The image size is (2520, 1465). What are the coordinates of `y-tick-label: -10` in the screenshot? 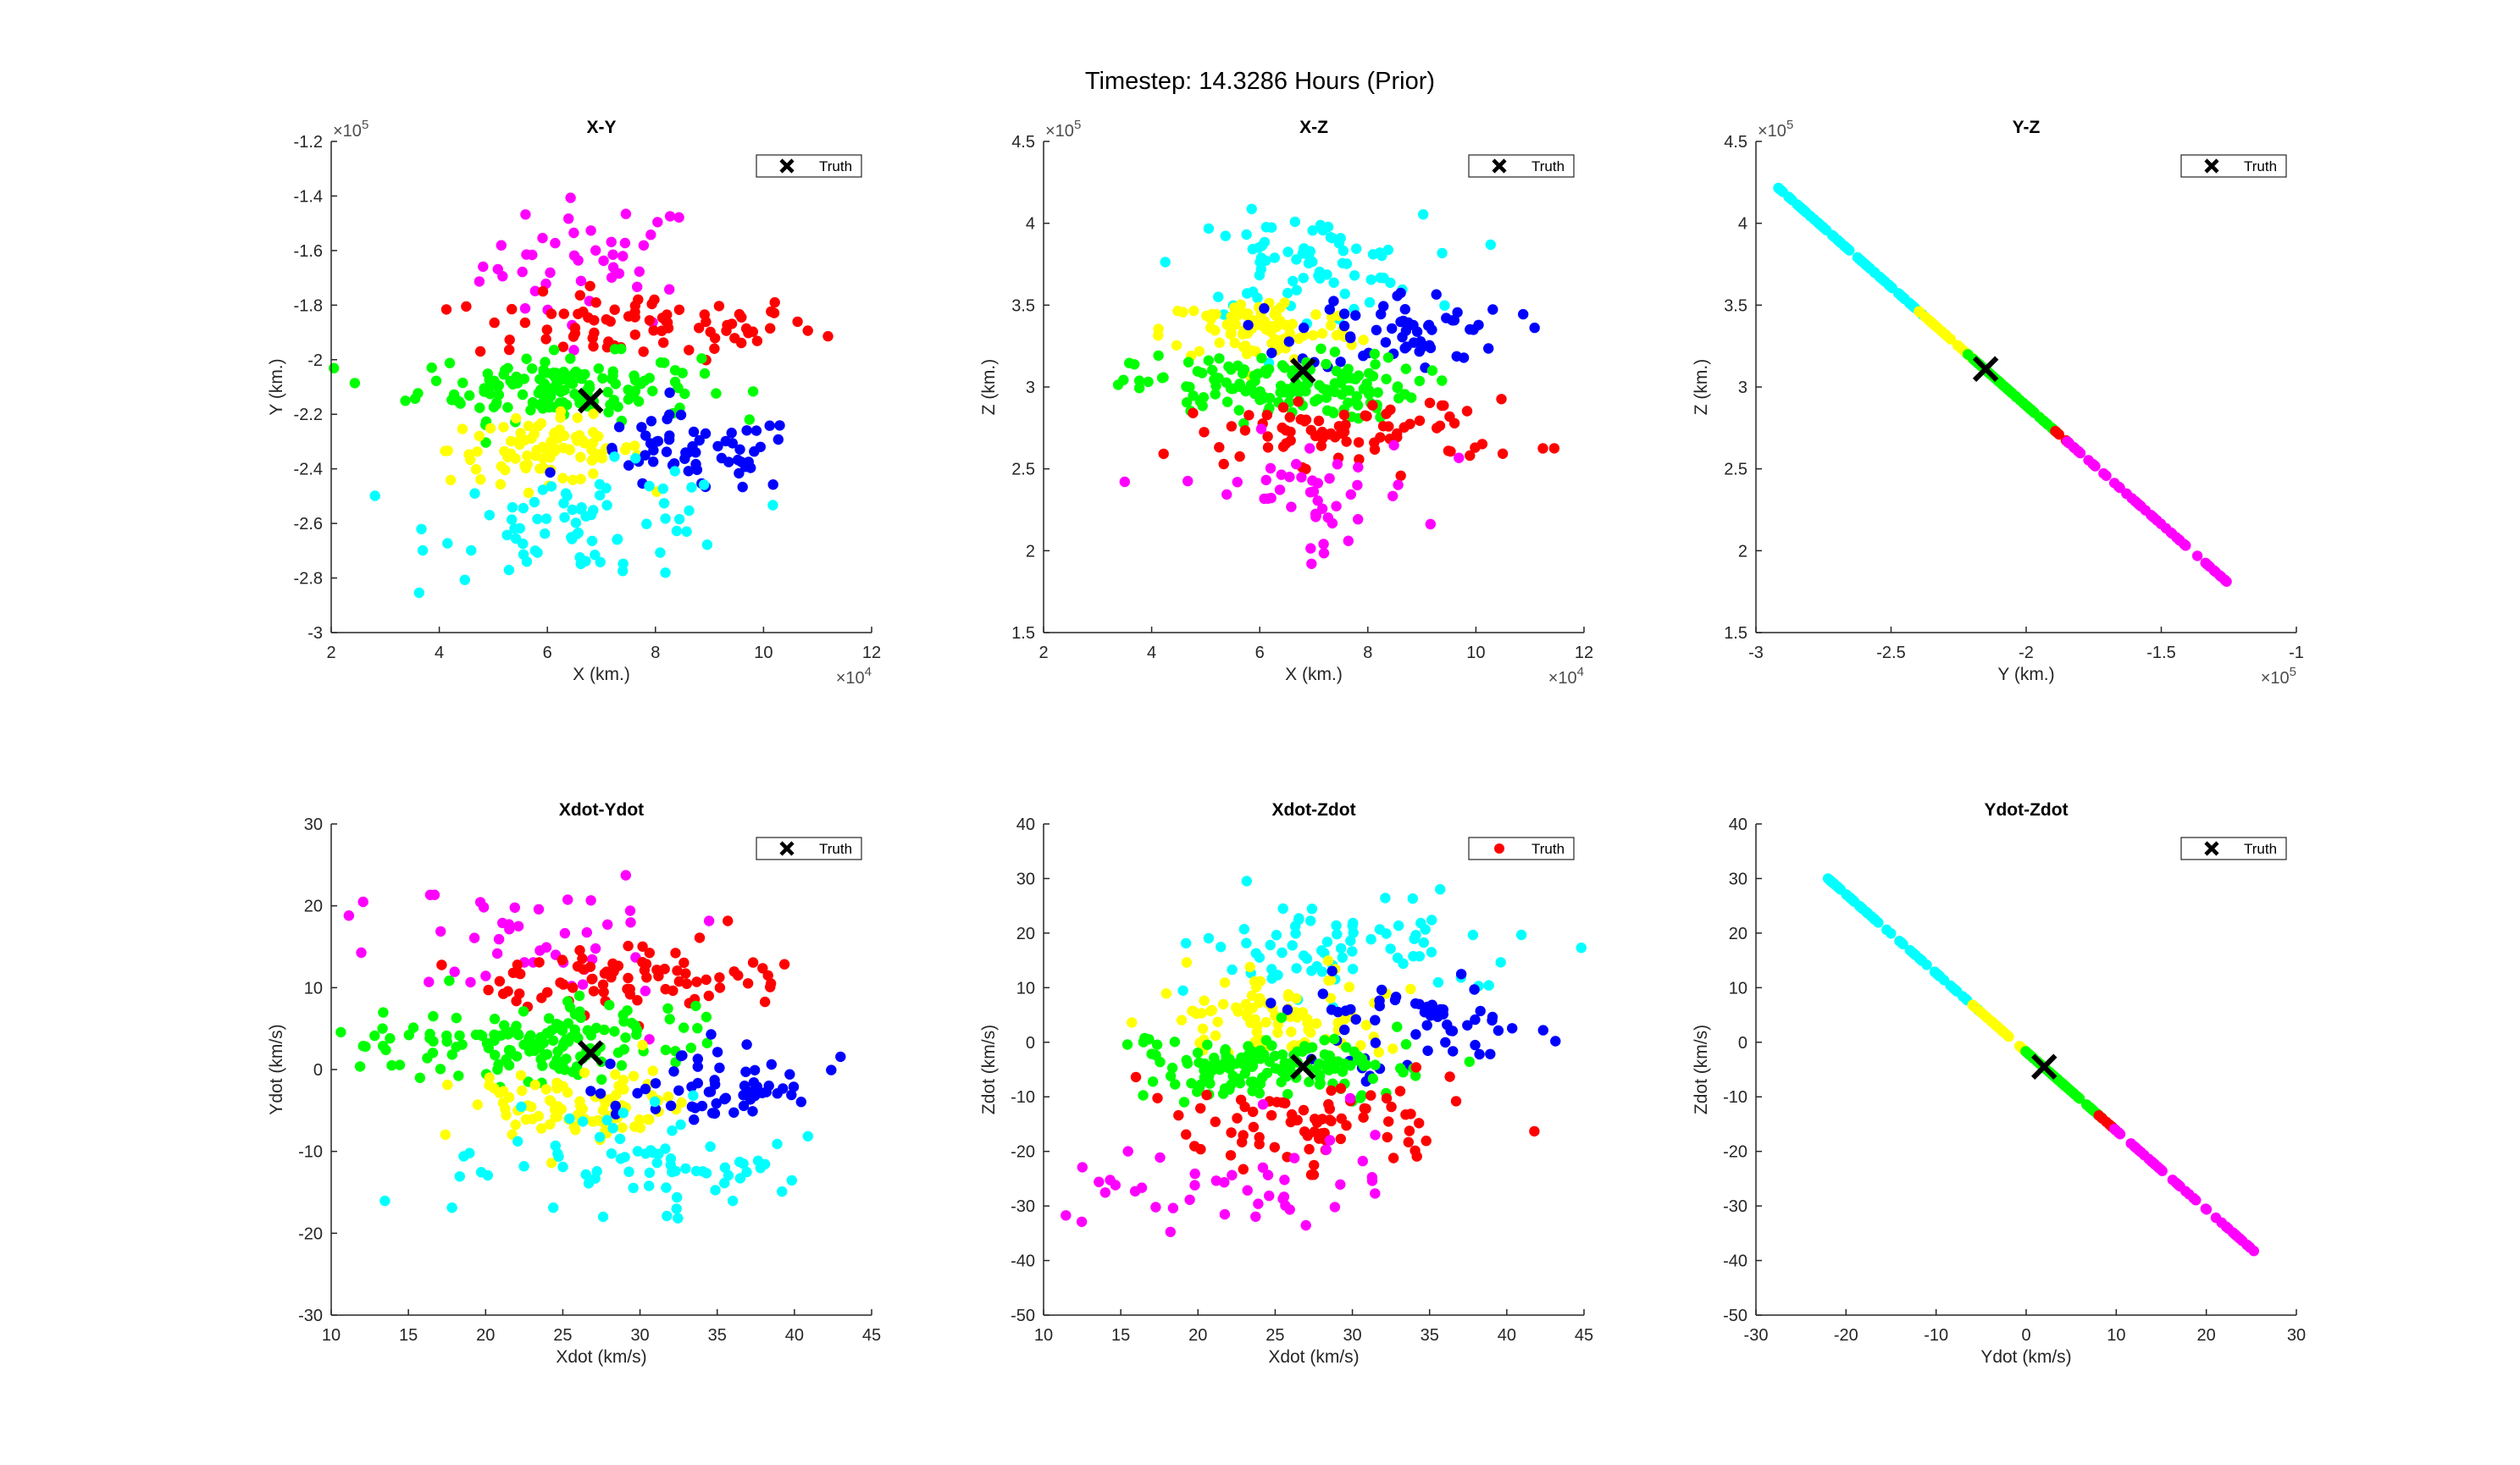 It's located at (1023, 1098).